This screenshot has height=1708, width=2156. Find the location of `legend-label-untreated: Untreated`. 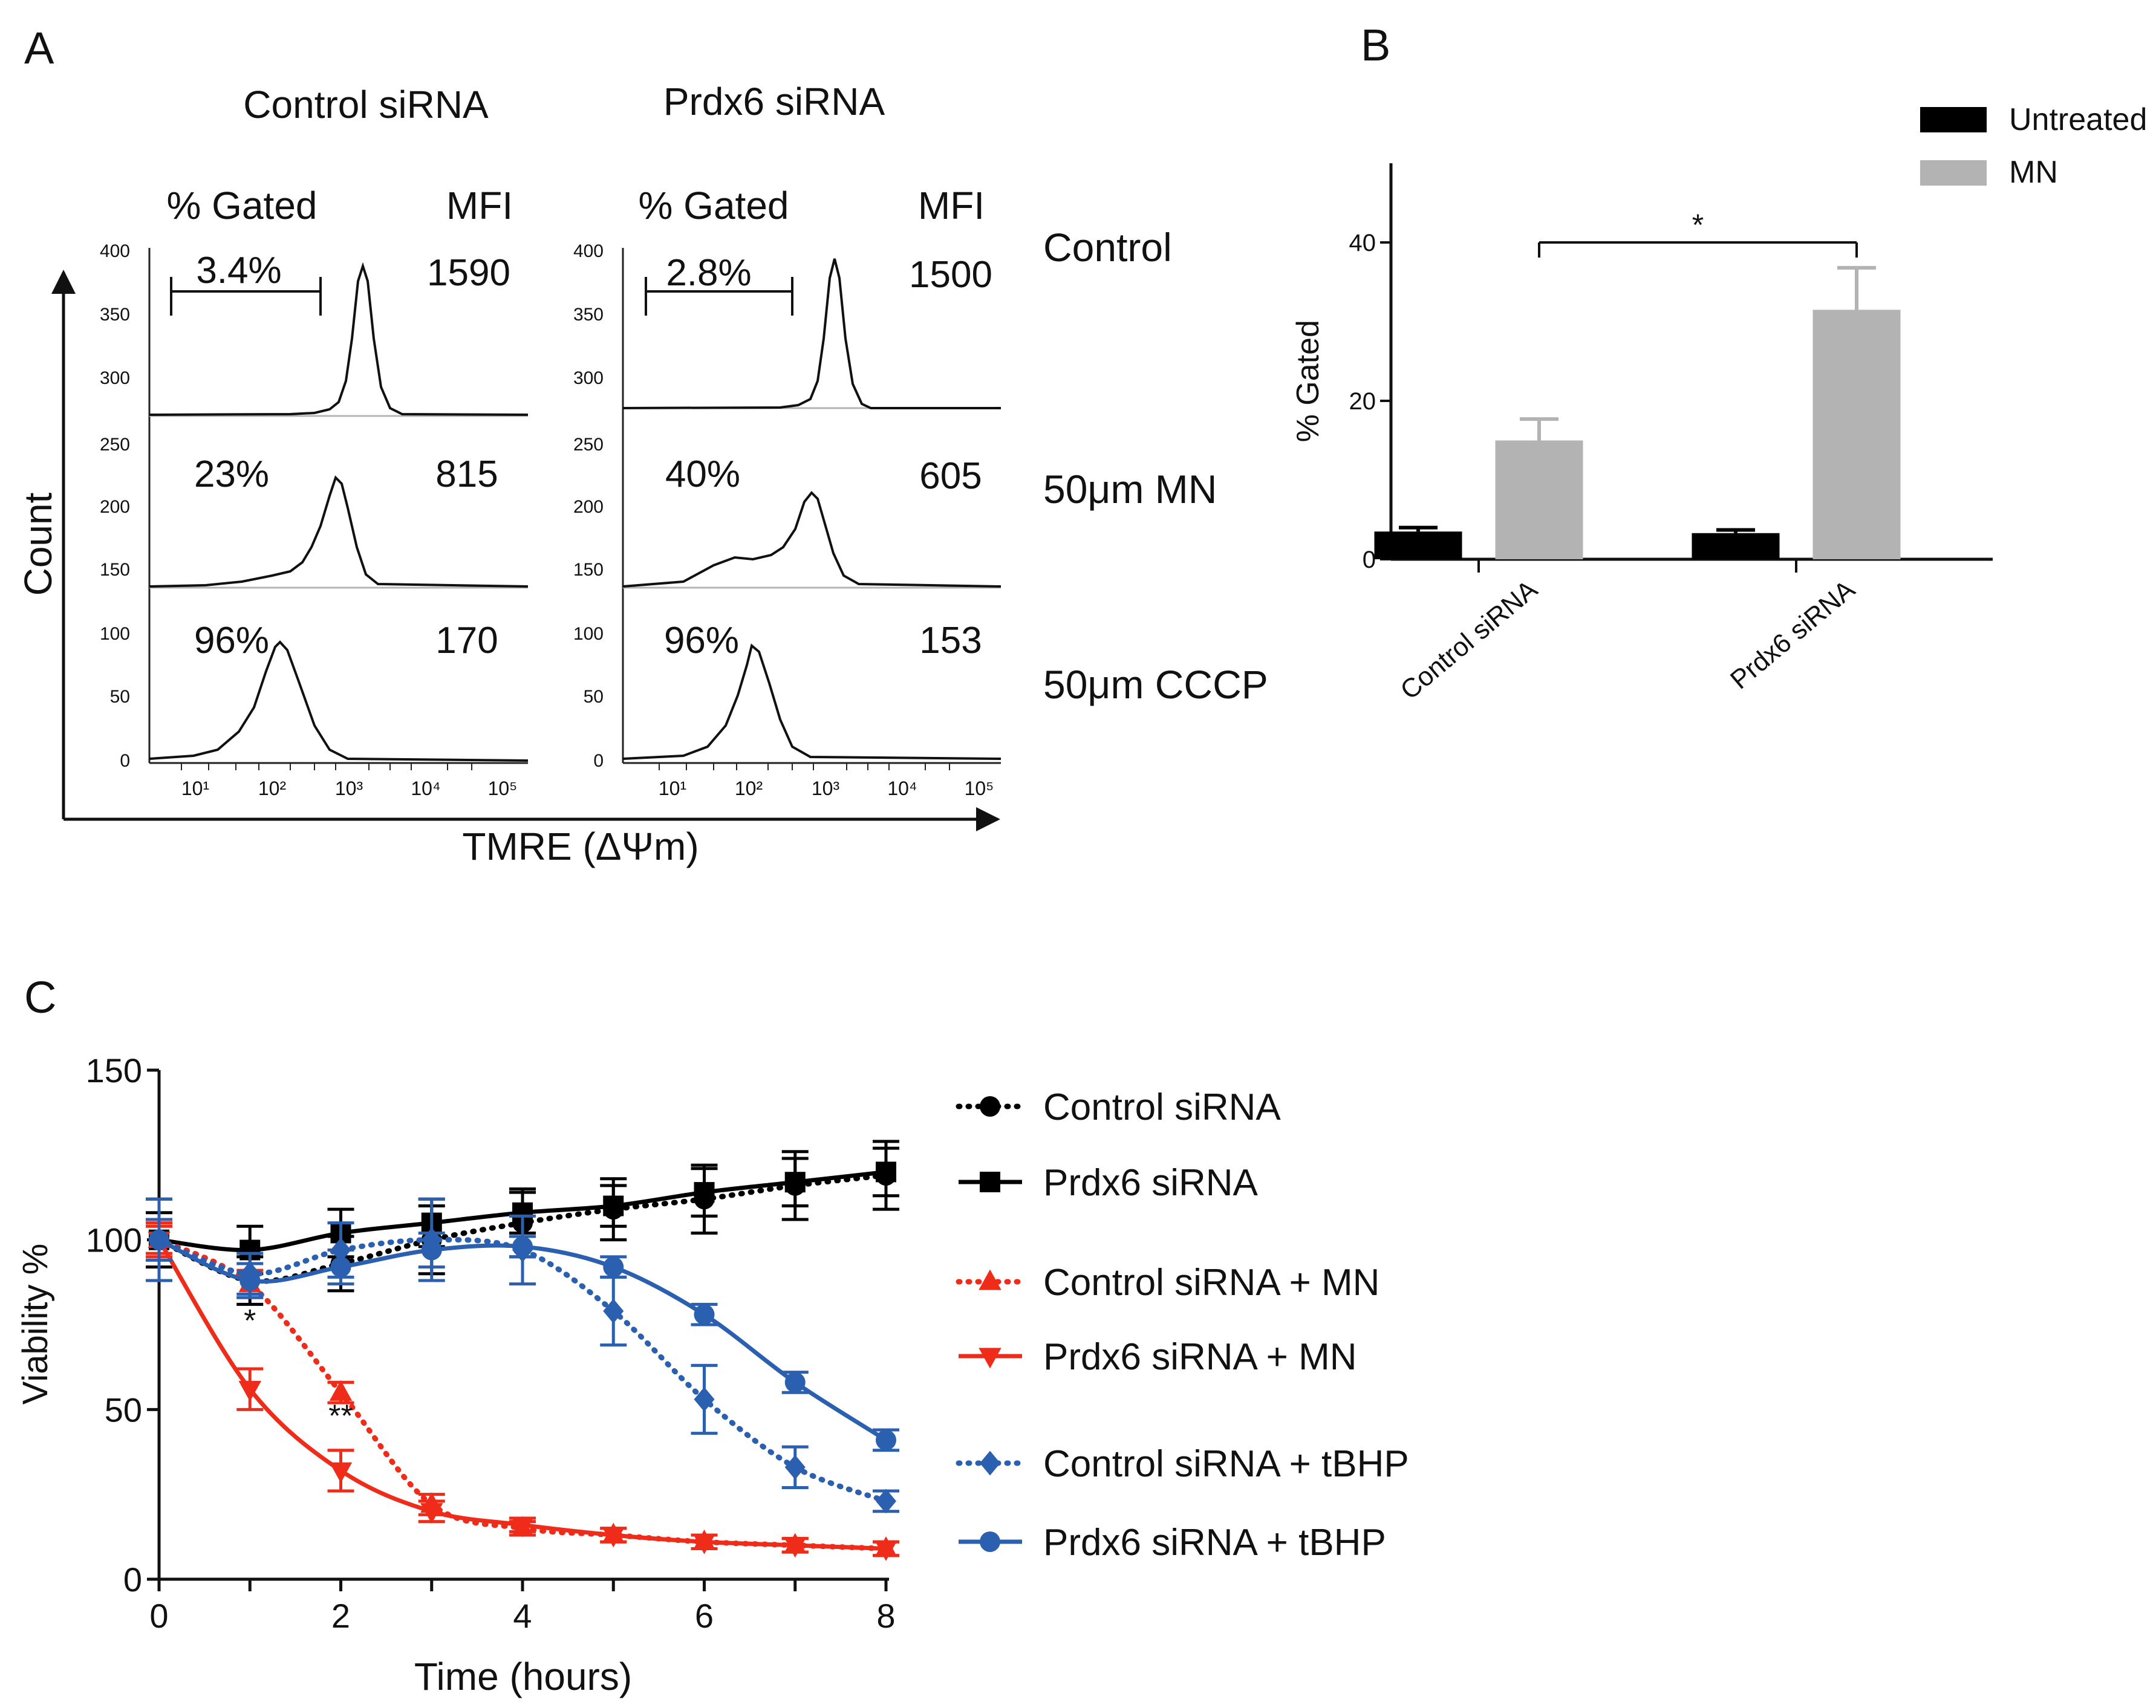

legend-label-untreated: Untreated is located at coordinates (2078, 119).